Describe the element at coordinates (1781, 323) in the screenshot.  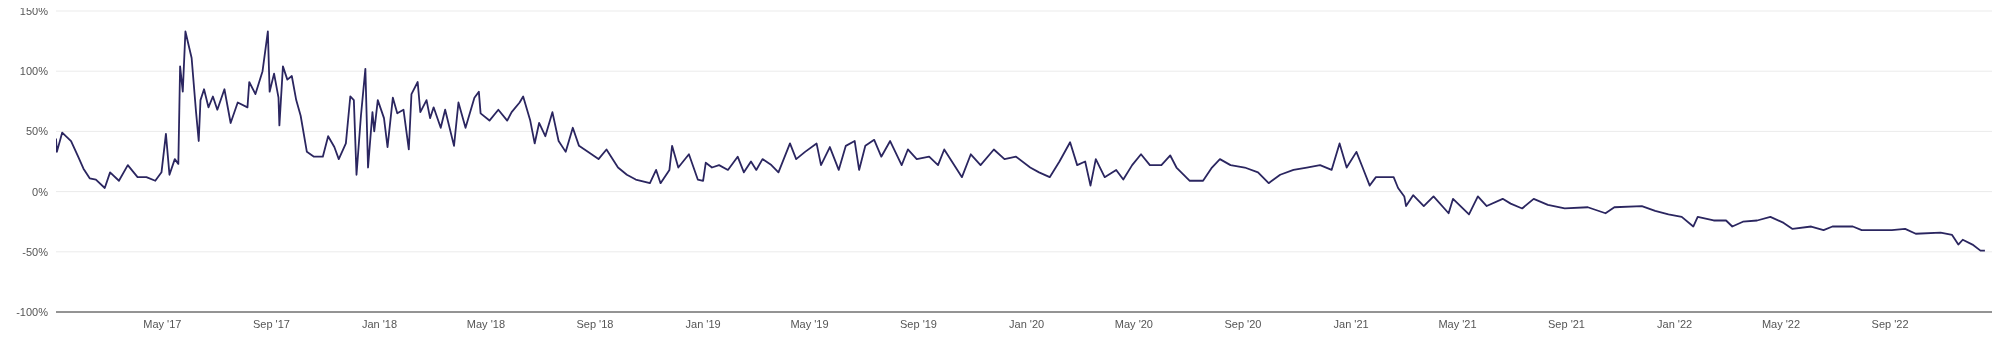
I see `x-tick-label: May '22` at that location.